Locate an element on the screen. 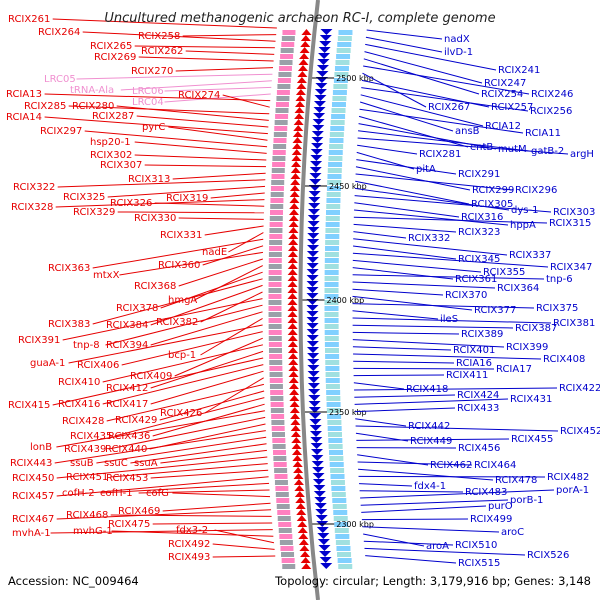  right-label: RCIX305 is located at coordinates (492, 204).